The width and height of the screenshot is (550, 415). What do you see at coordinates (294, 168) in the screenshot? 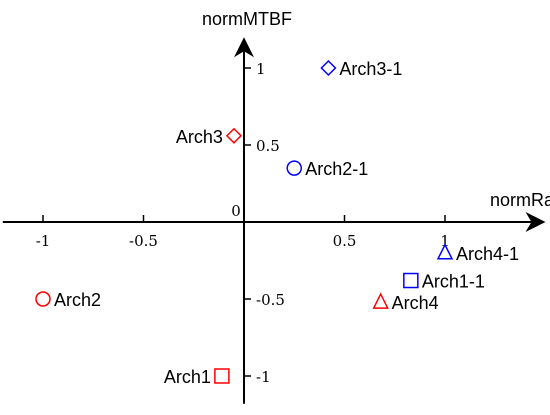
I see `Arch2-1-circle-marker` at bounding box center [294, 168].